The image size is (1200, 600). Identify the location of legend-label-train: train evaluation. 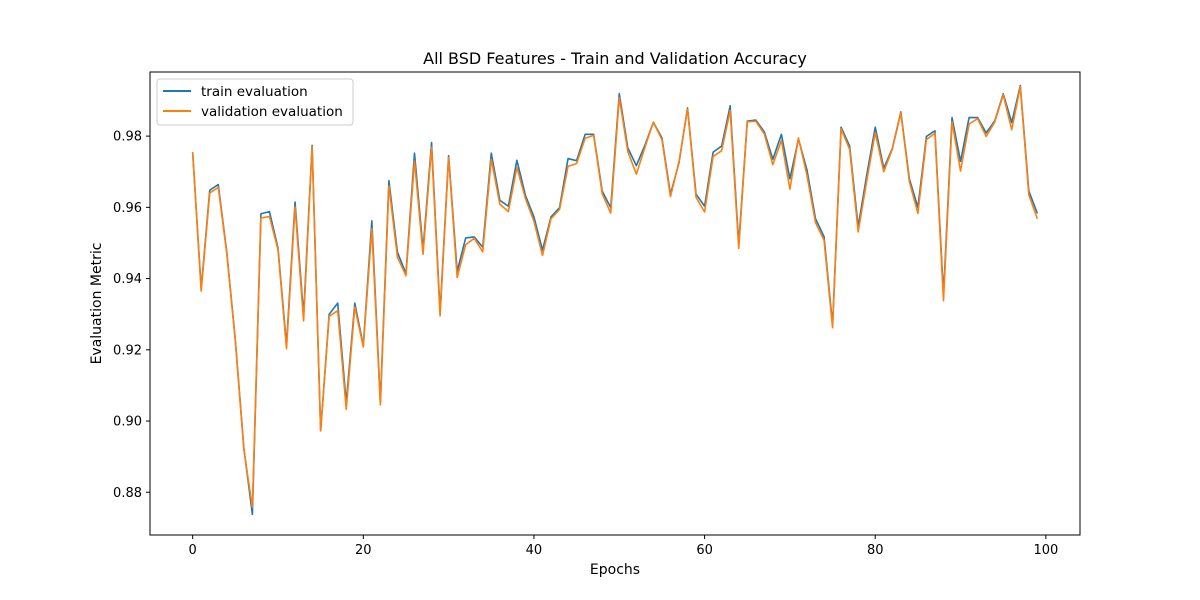
(254, 92).